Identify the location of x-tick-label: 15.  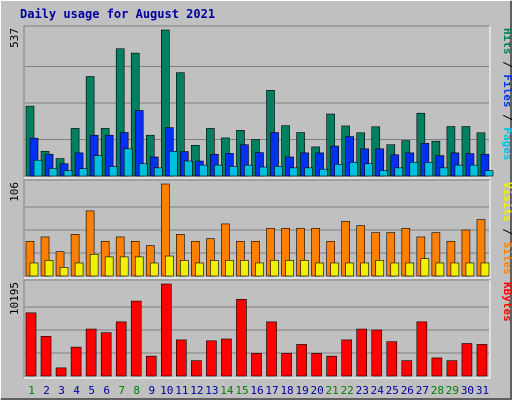
(241, 390).